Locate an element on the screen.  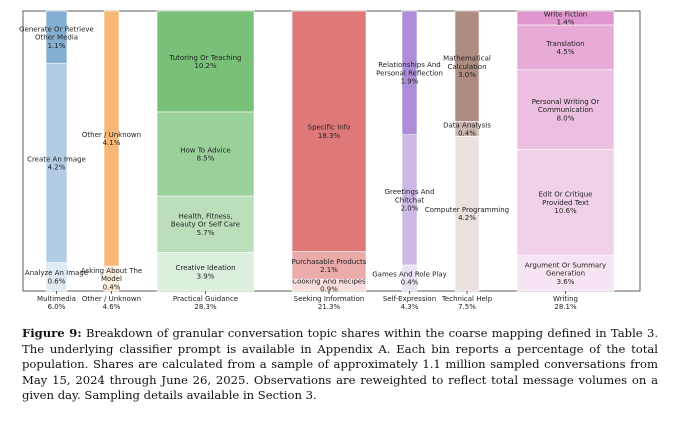
segment-label-other-unknown-other-unknown: Other / Unknown 4.1% is located at coordinates (111, 139).